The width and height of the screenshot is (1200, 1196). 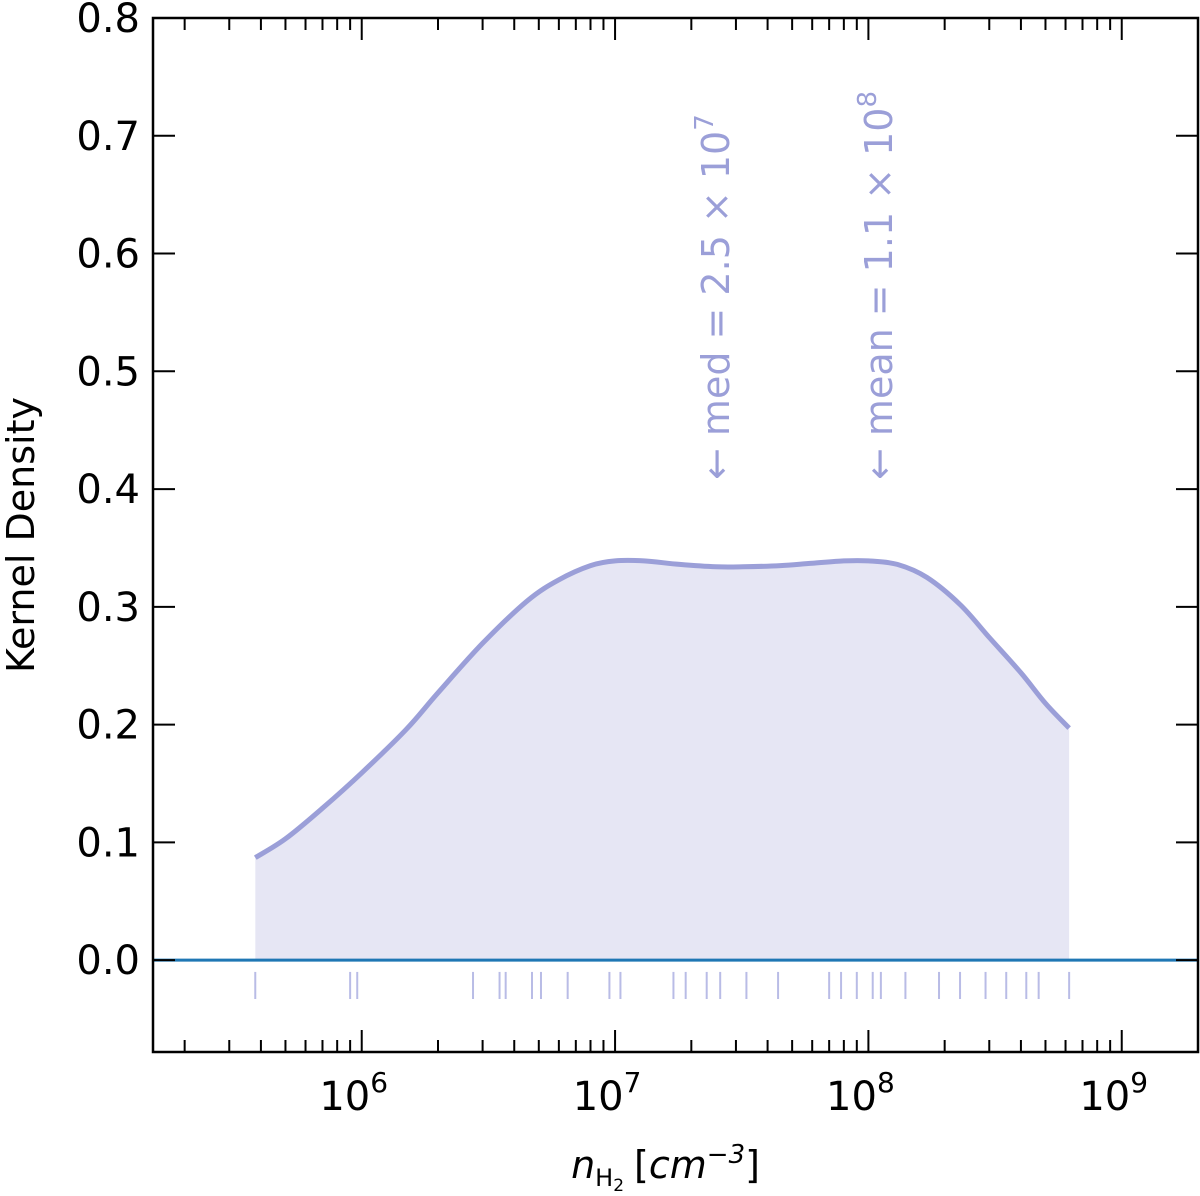 I want to click on x-tick-label-exponent: 9, so click(x=1139, y=1082).